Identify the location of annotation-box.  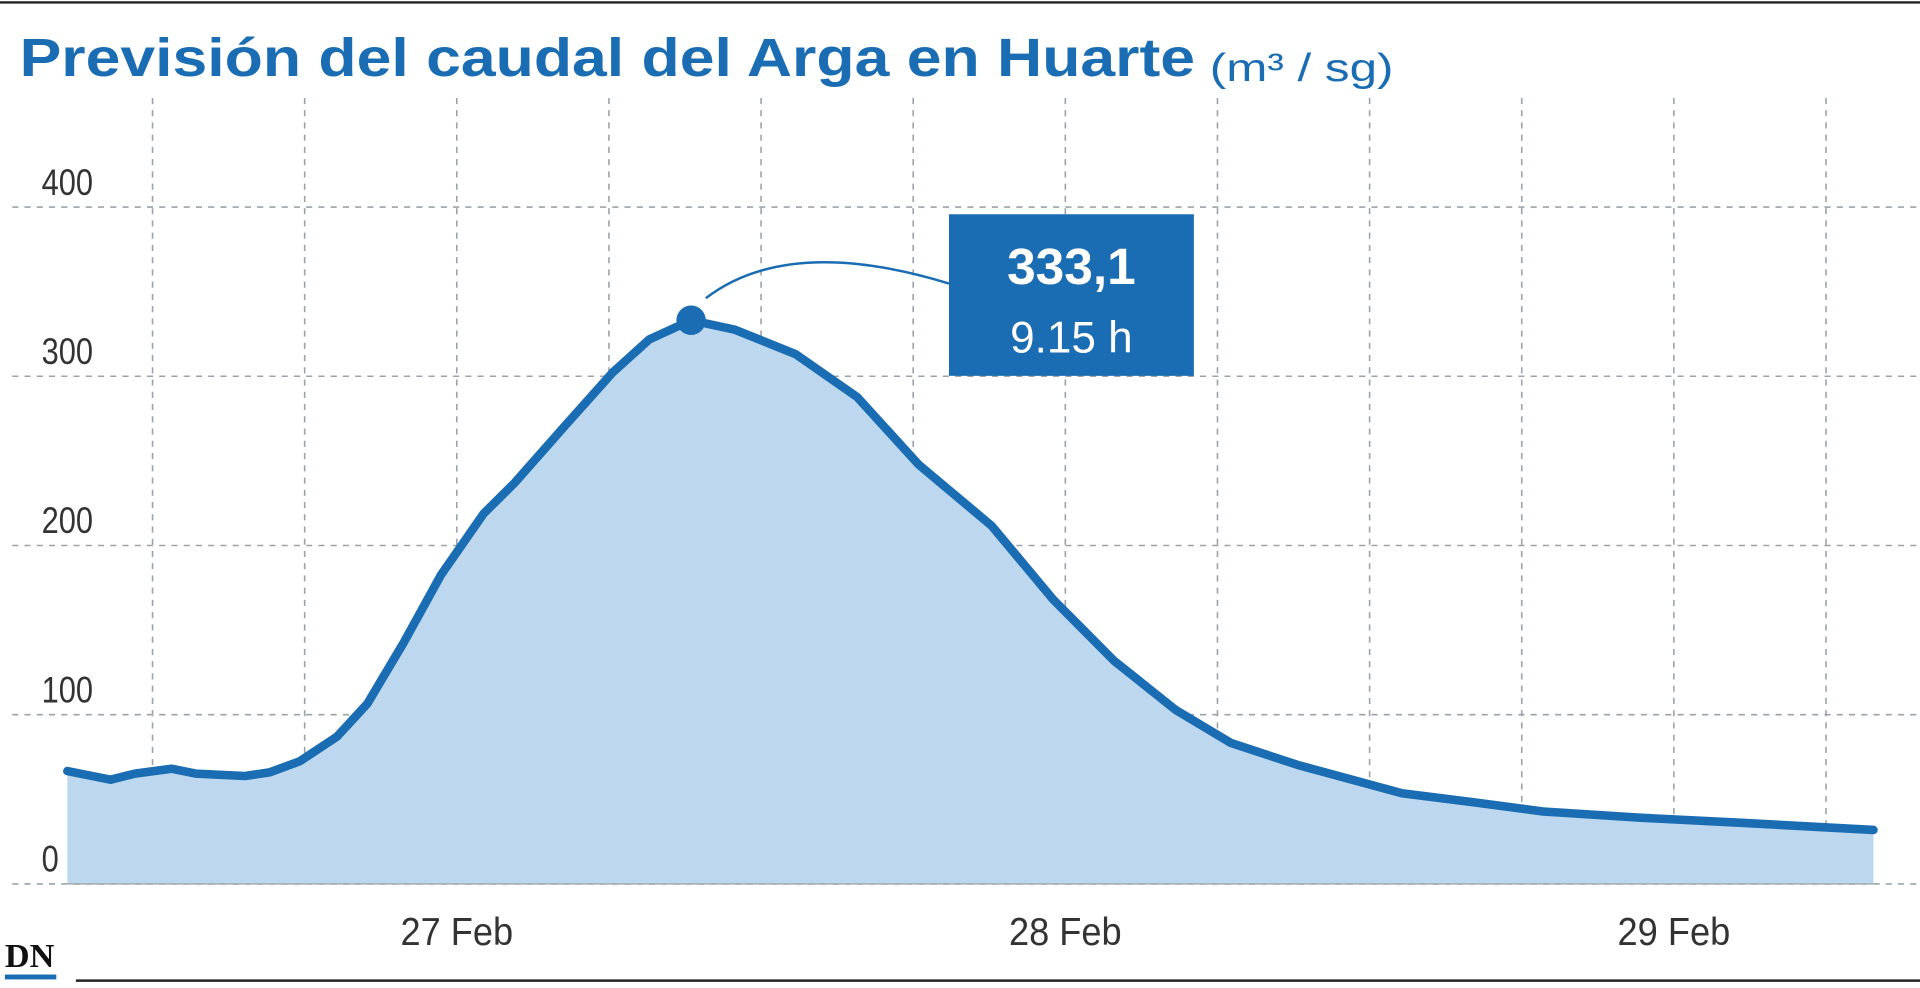
(1071, 295).